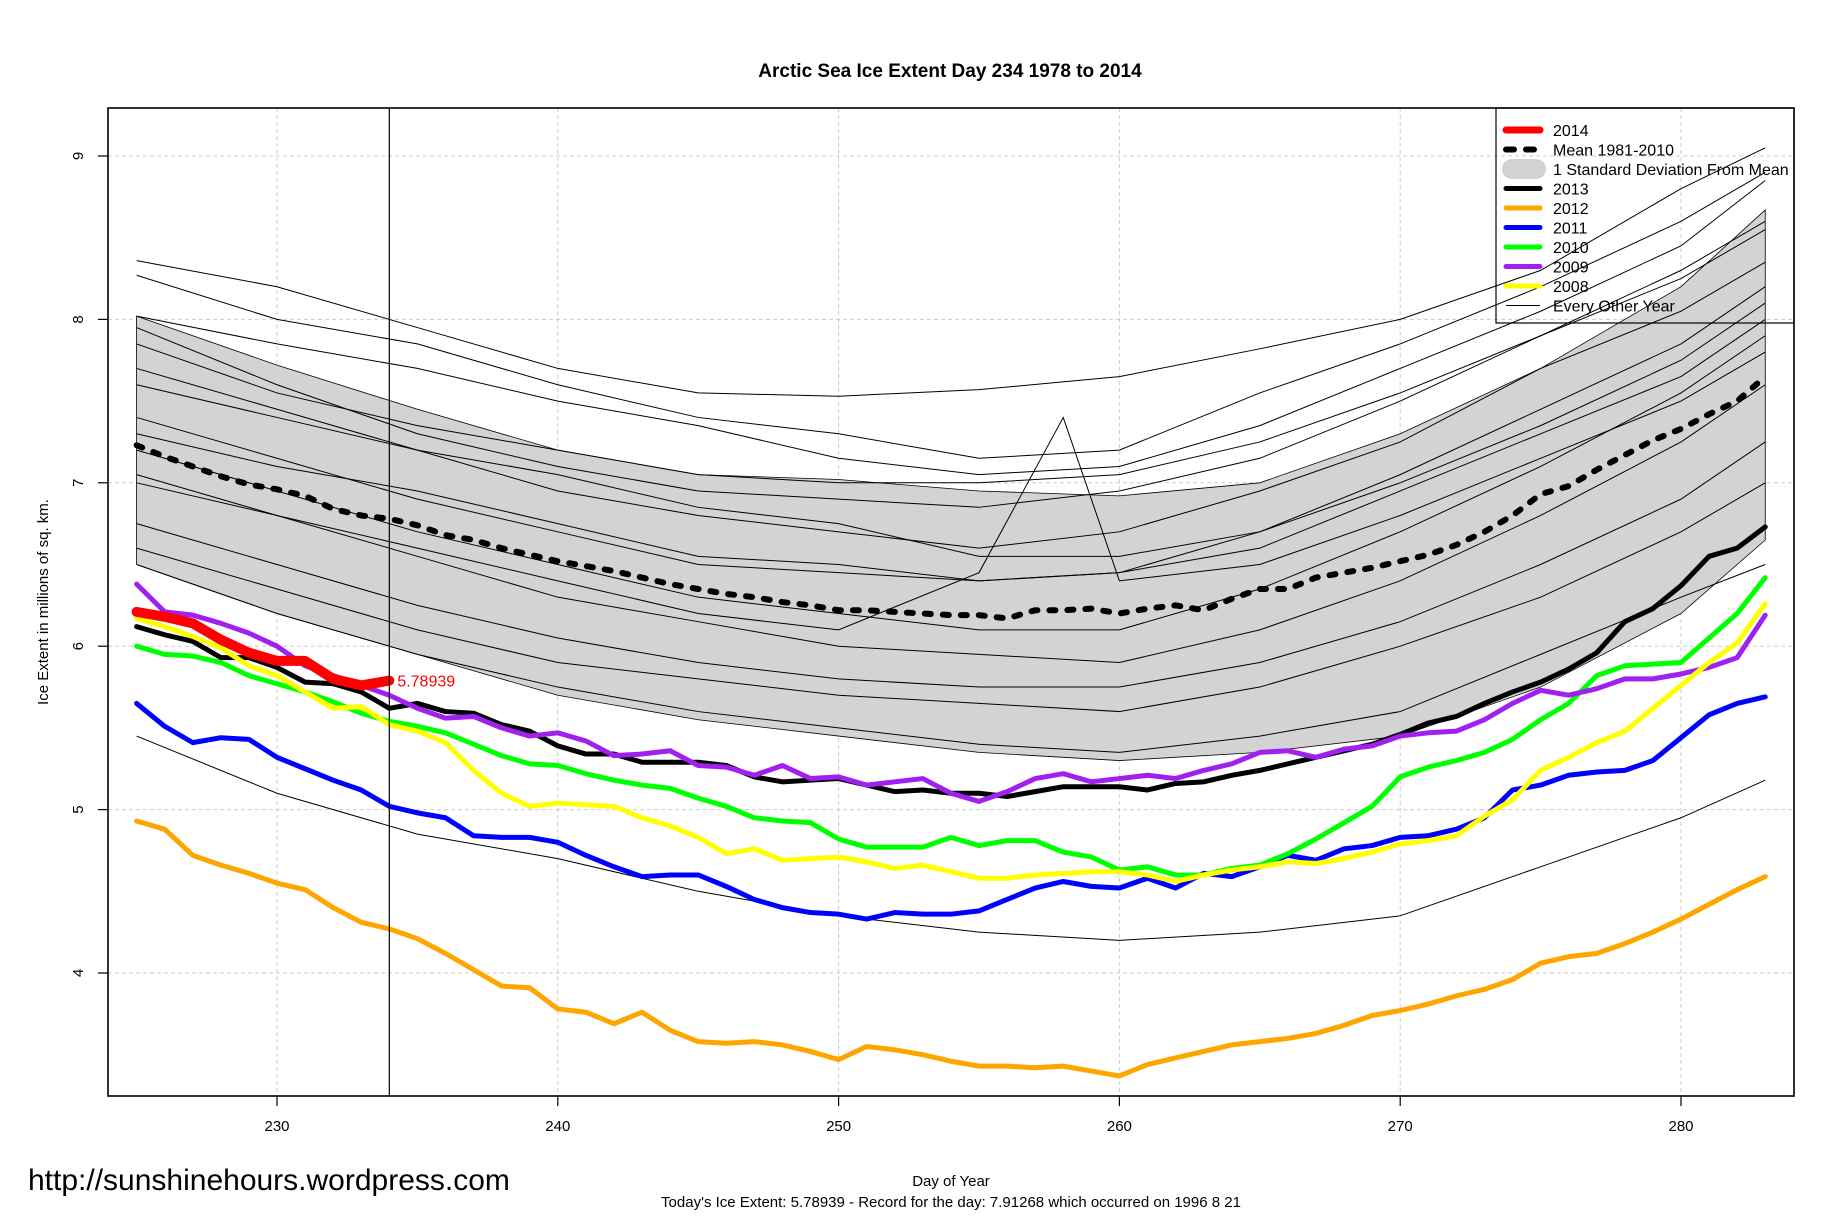 The image size is (1836, 1223). What do you see at coordinates (263, 648) in the screenshot?
I see `series-line-2014` at bounding box center [263, 648].